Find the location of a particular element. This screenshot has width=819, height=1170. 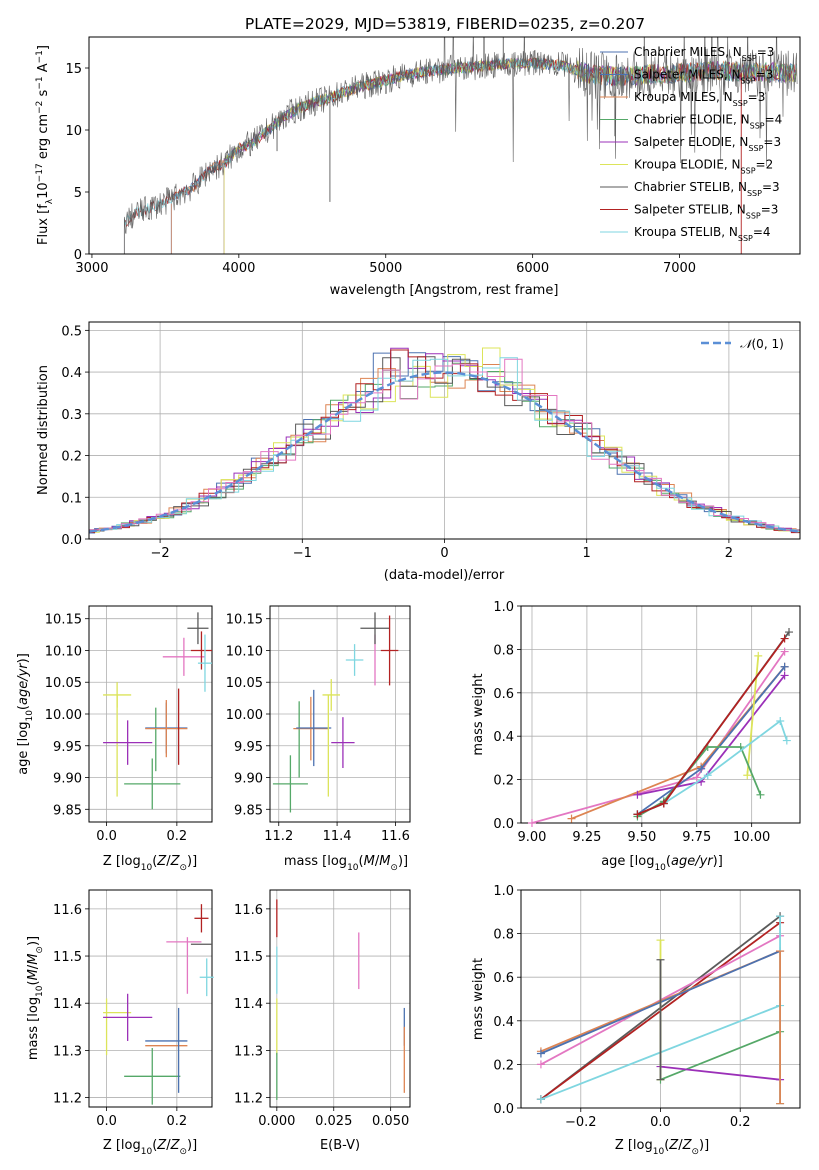

y-tick-label: 0.8 is located at coordinates (503, 935).